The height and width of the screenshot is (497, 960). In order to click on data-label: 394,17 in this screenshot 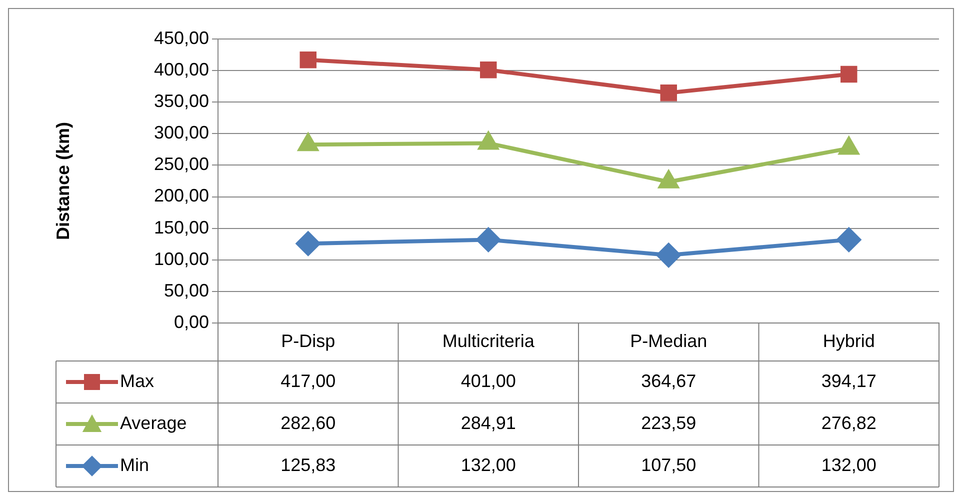, I will do `click(848, 380)`.